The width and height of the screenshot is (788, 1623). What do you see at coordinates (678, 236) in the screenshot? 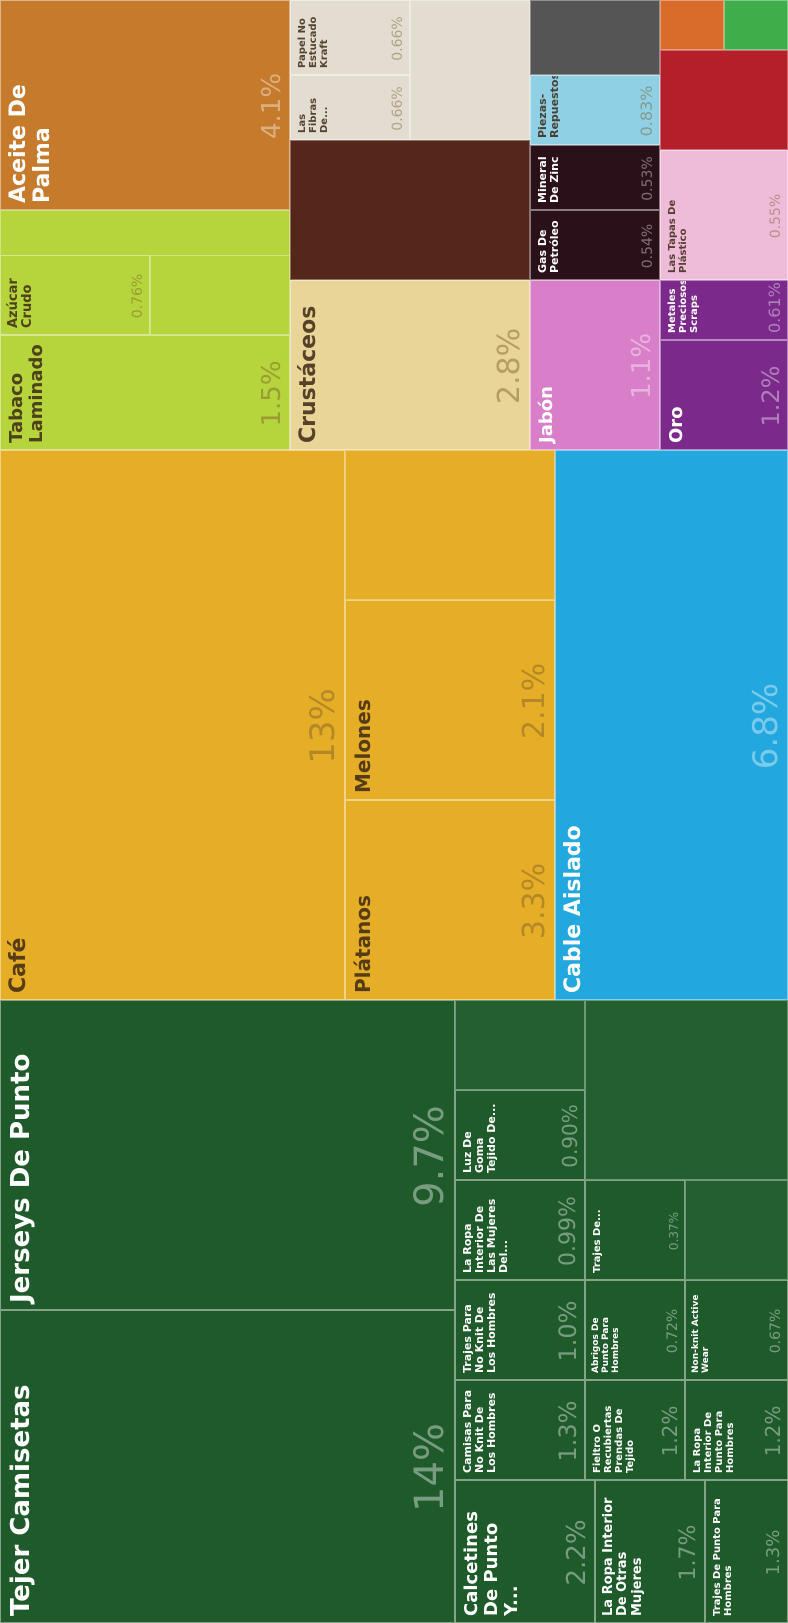
I see `tile-label: Las Tapas De Plástico` at bounding box center [678, 236].